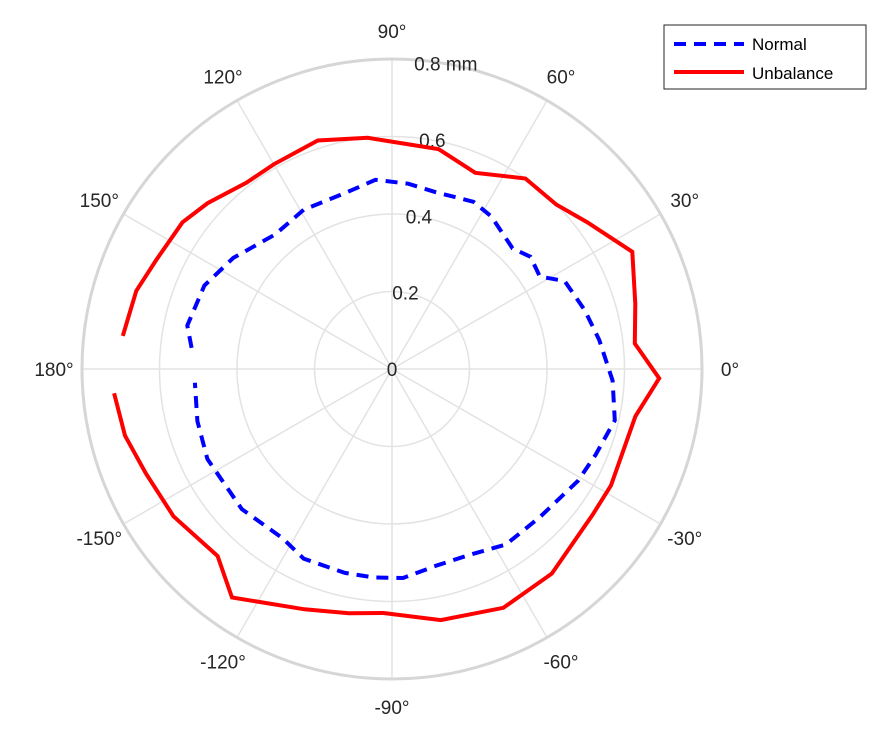 The width and height of the screenshot is (881, 733). I want to click on theta-tick-label-6: 180°, so click(53, 370).